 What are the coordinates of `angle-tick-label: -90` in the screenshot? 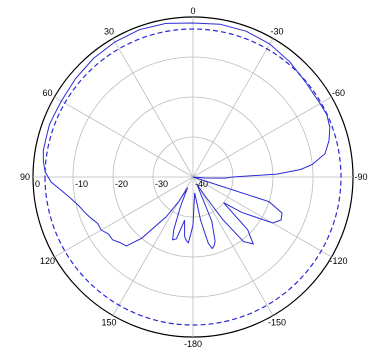 It's located at (360, 177).